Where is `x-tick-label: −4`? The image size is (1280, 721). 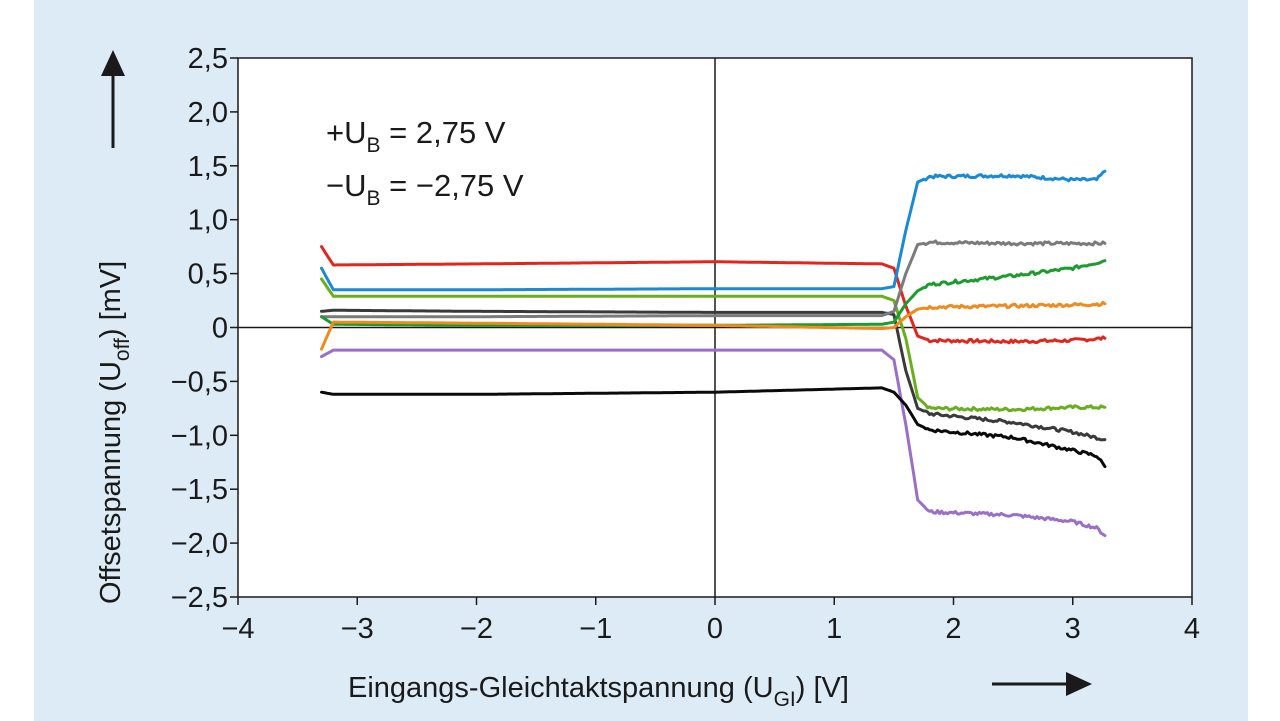 x-tick-label: −4 is located at coordinates (237, 629).